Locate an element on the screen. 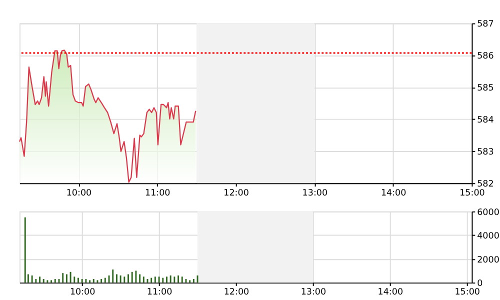 The height and width of the screenshot is (300, 500). y-tick-label: 587 is located at coordinates (485, 25).